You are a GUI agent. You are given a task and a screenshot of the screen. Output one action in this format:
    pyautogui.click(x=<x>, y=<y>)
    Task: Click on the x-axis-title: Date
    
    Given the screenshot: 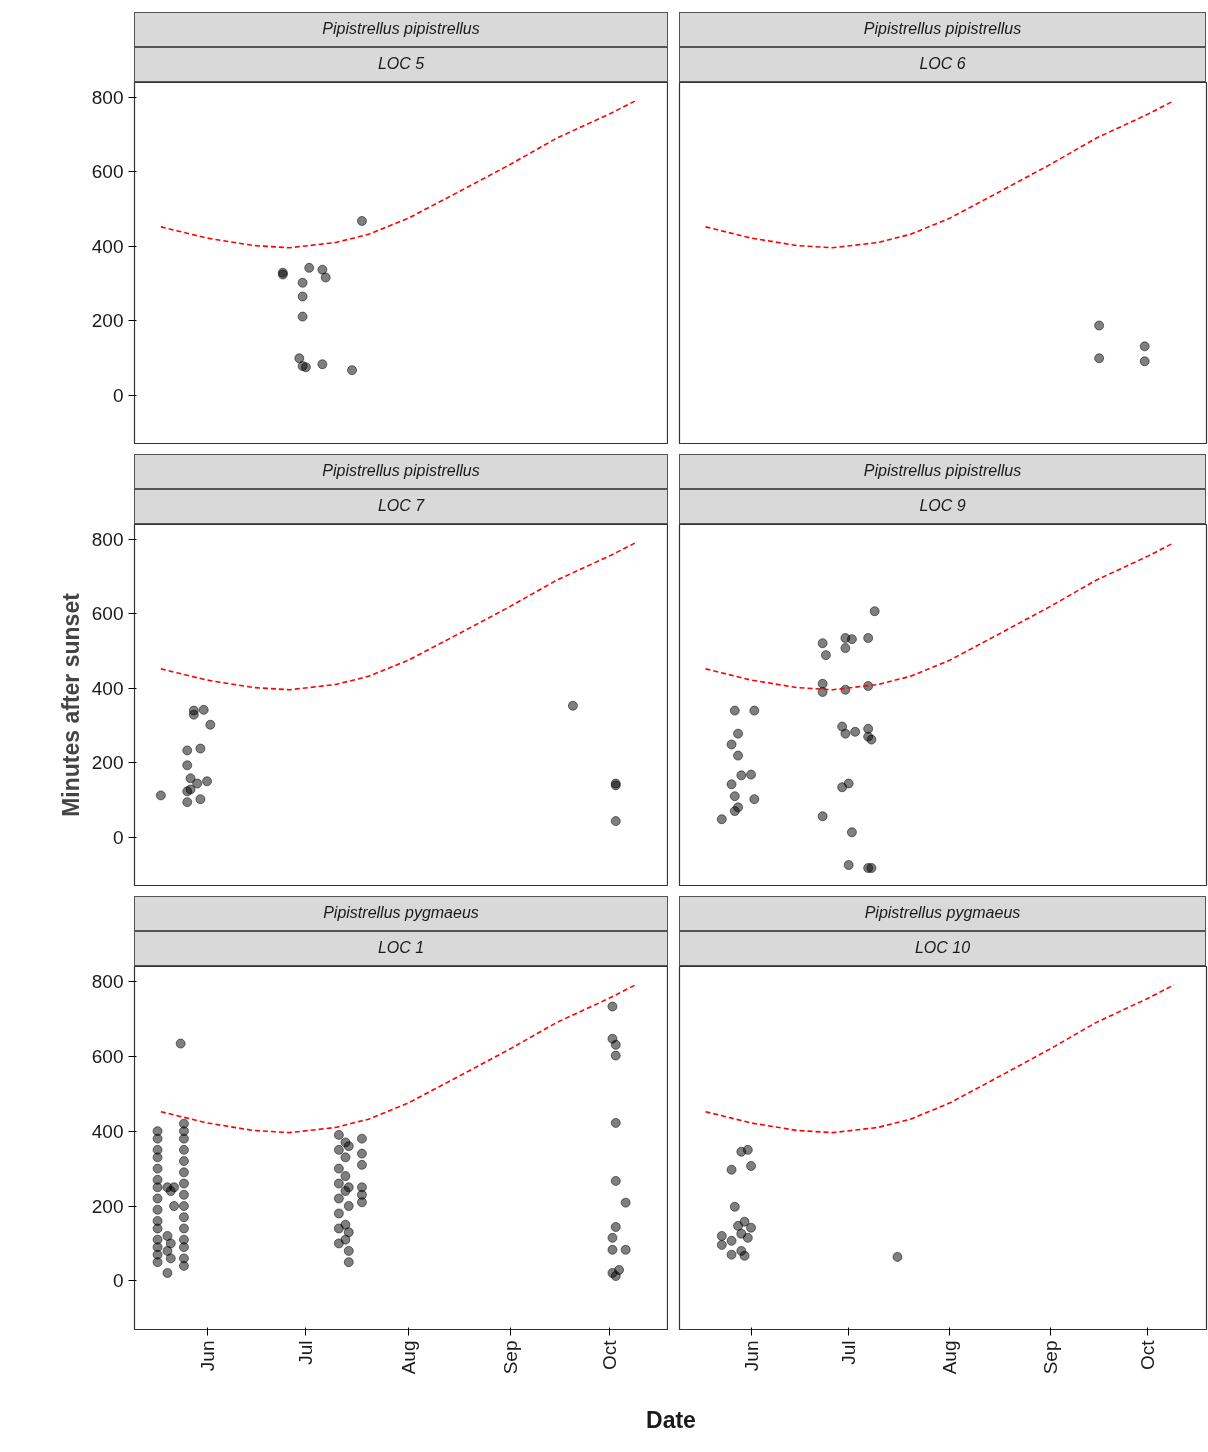 What is the action you would take?
    pyautogui.click(x=671, y=1420)
    